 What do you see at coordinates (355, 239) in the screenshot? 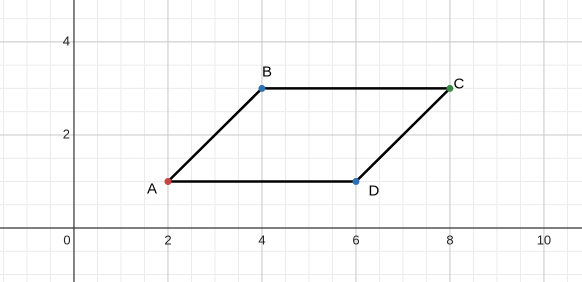
I see `x-tick-label: 6` at bounding box center [355, 239].